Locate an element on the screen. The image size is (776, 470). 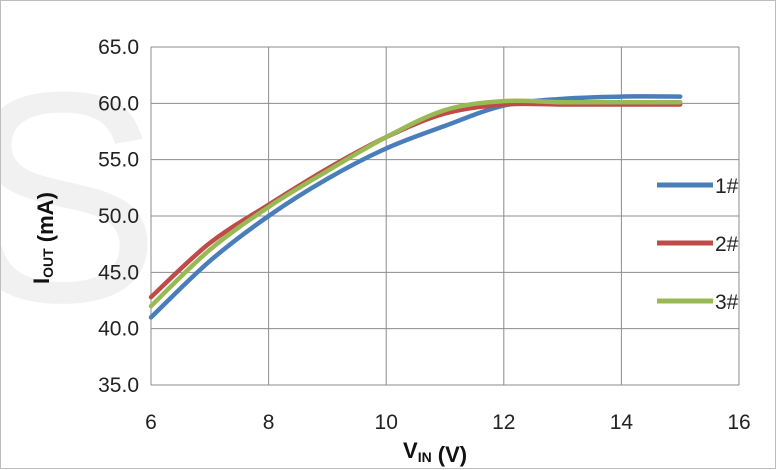
legend: 1# 2# 3# is located at coordinates (698, 244).